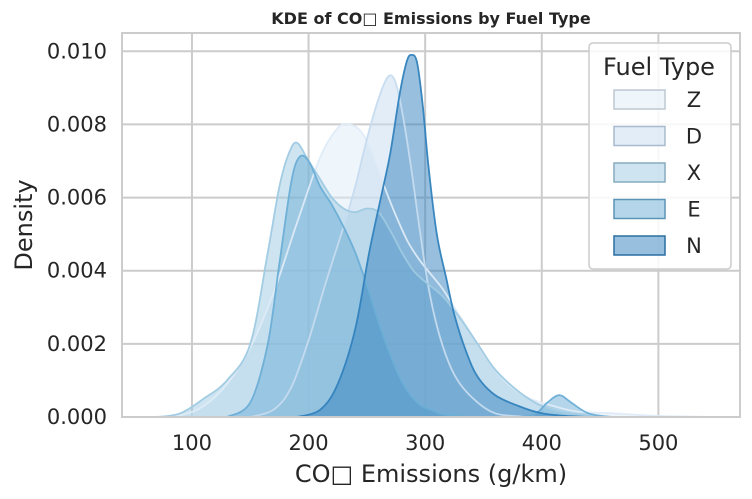 Image resolution: width=752 pixels, height=499 pixels. Describe the element at coordinates (694, 137) in the screenshot. I see `legend-label-d: D` at that location.